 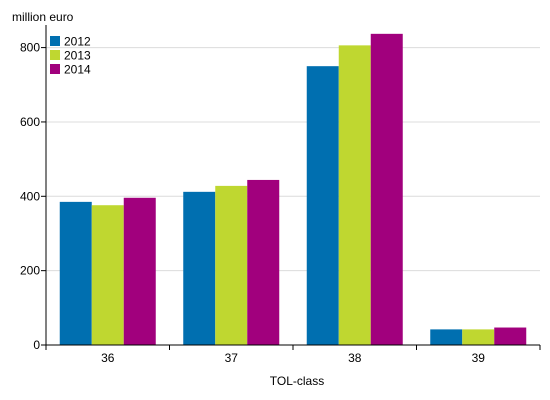 I want to click on y-tick-label: 600, so click(x=30, y=122).